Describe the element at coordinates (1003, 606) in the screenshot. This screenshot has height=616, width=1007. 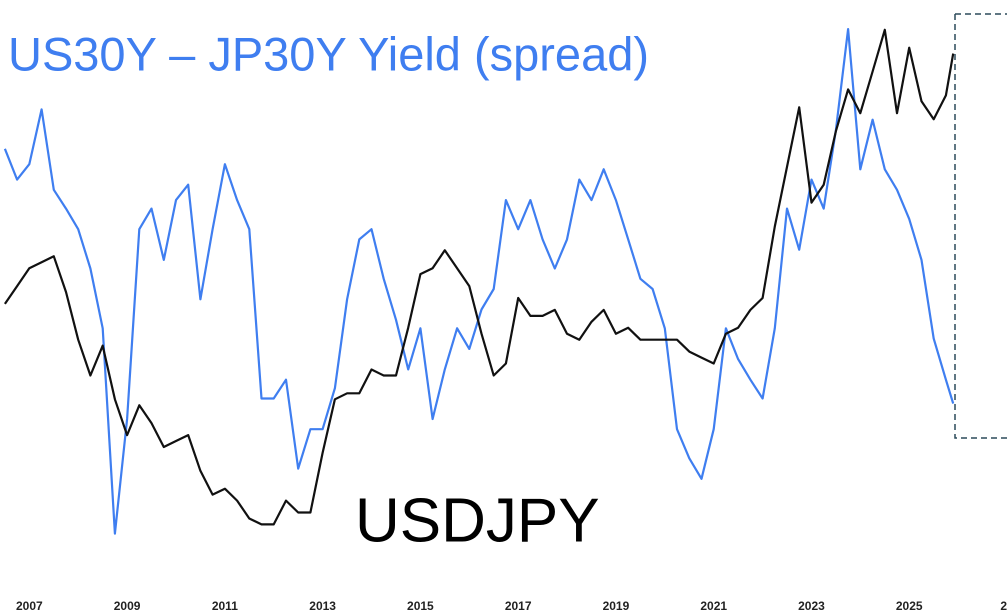
I see `x-tick-label: 20` at that location.